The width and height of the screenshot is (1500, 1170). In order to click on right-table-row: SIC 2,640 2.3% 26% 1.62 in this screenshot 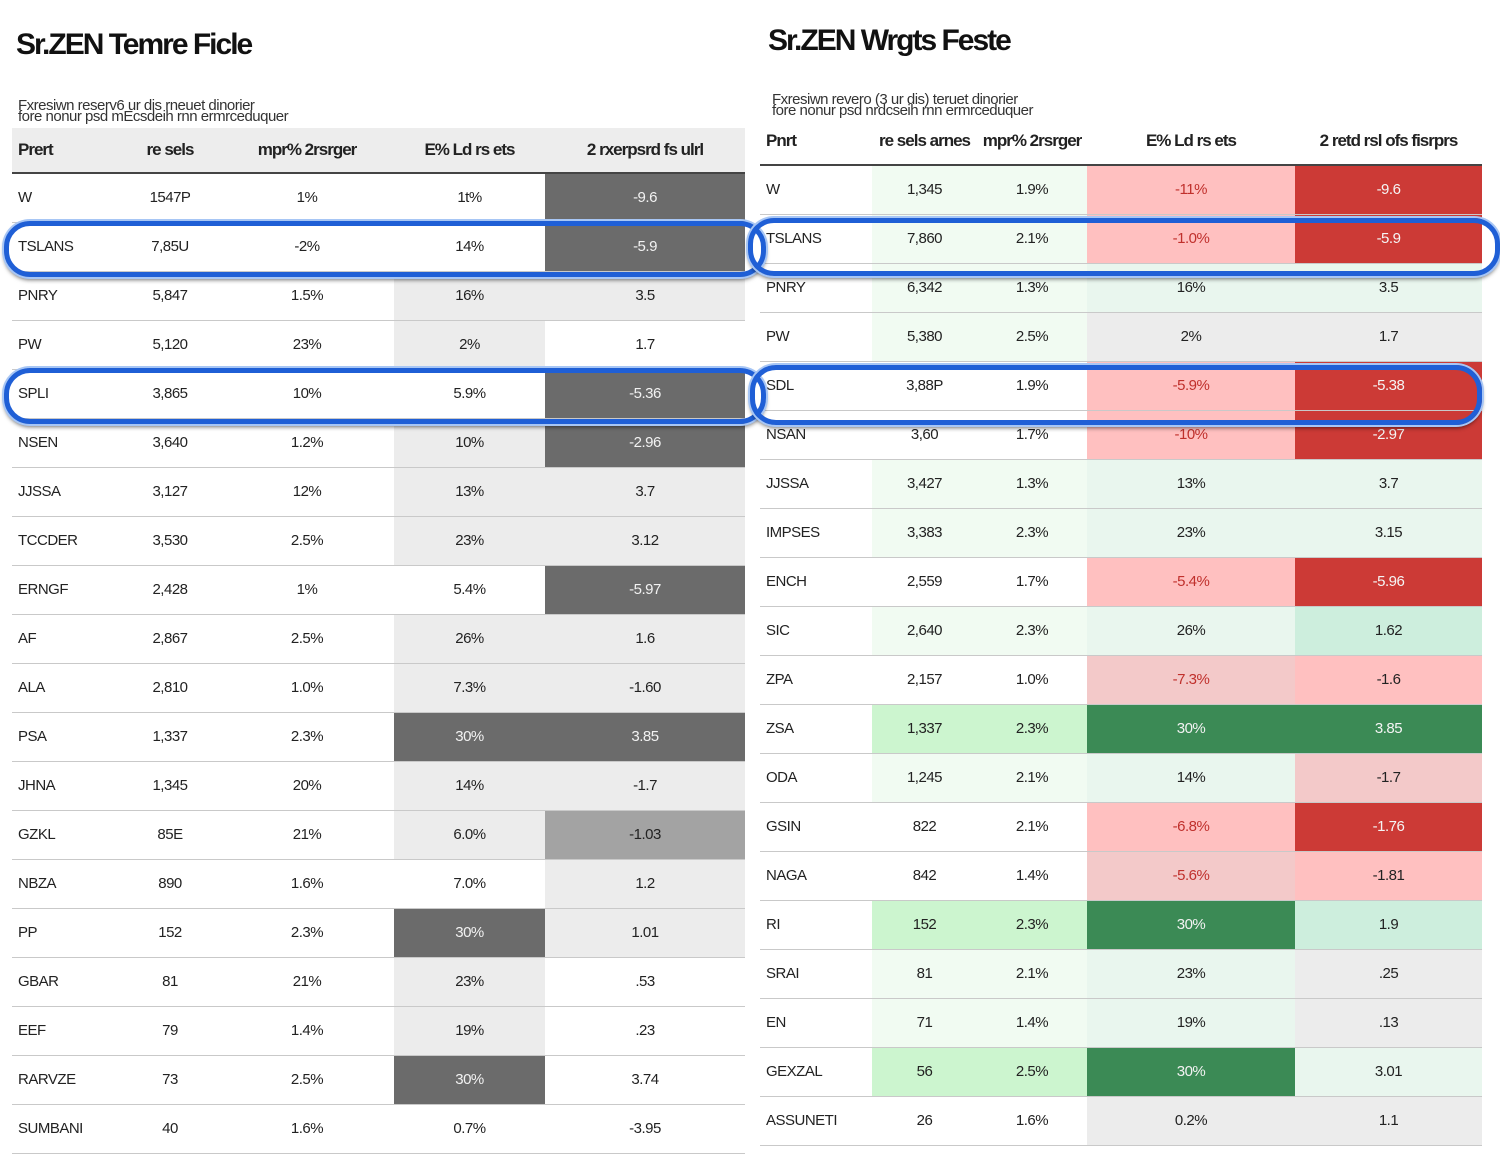, I will do `click(1121, 631)`.